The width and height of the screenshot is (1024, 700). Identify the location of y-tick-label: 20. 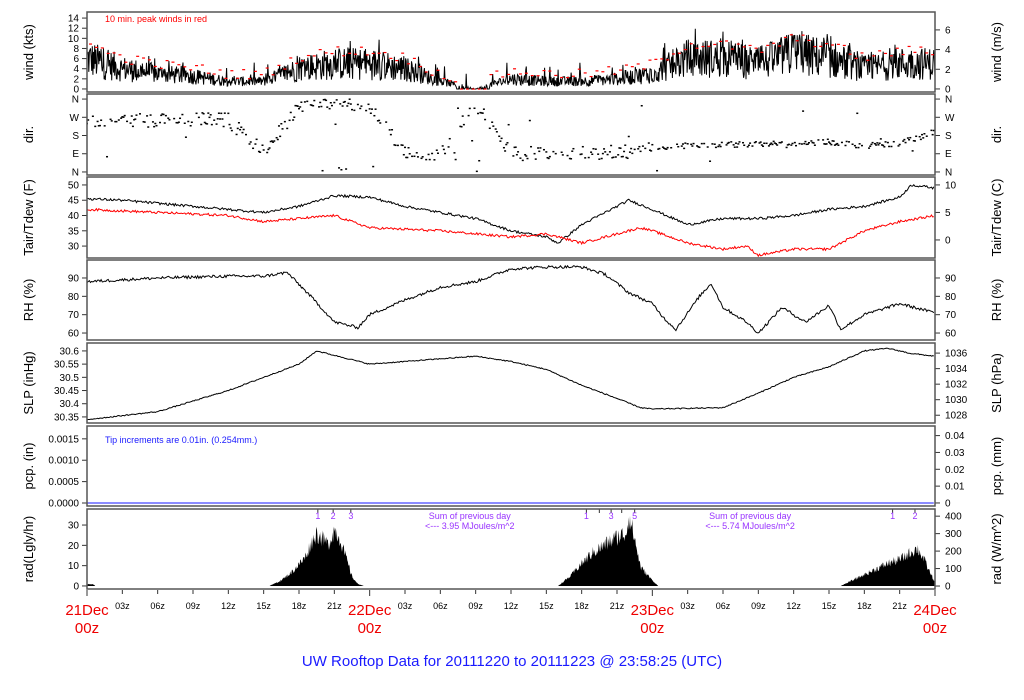
(74, 546).